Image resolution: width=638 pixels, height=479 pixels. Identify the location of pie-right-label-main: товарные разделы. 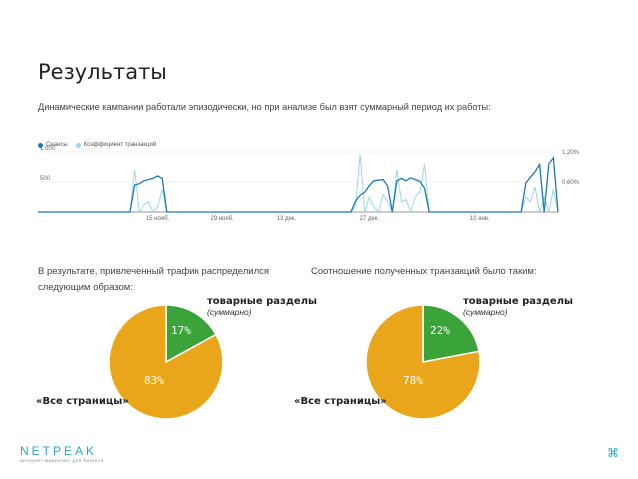
(518, 301).